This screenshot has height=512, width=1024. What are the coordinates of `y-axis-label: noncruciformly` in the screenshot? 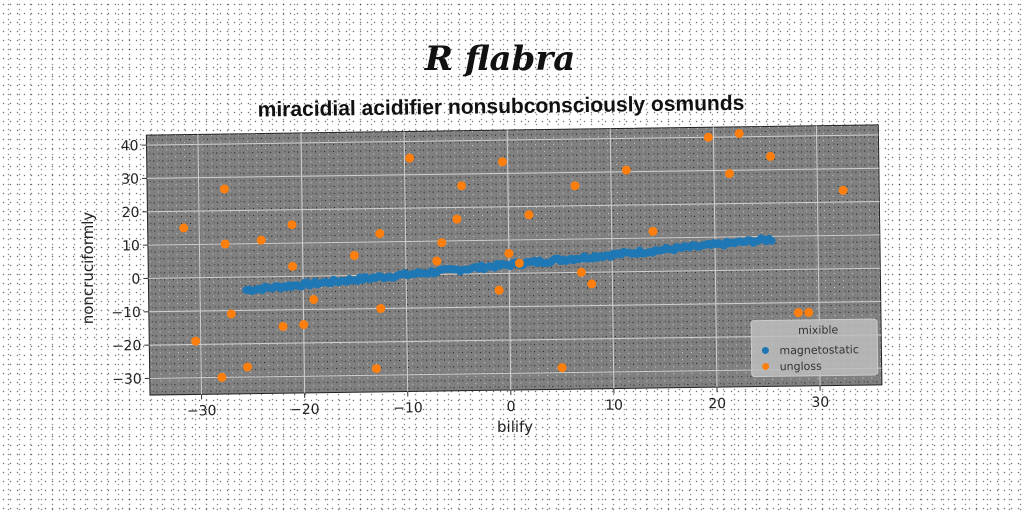 It's located at (88, 268).